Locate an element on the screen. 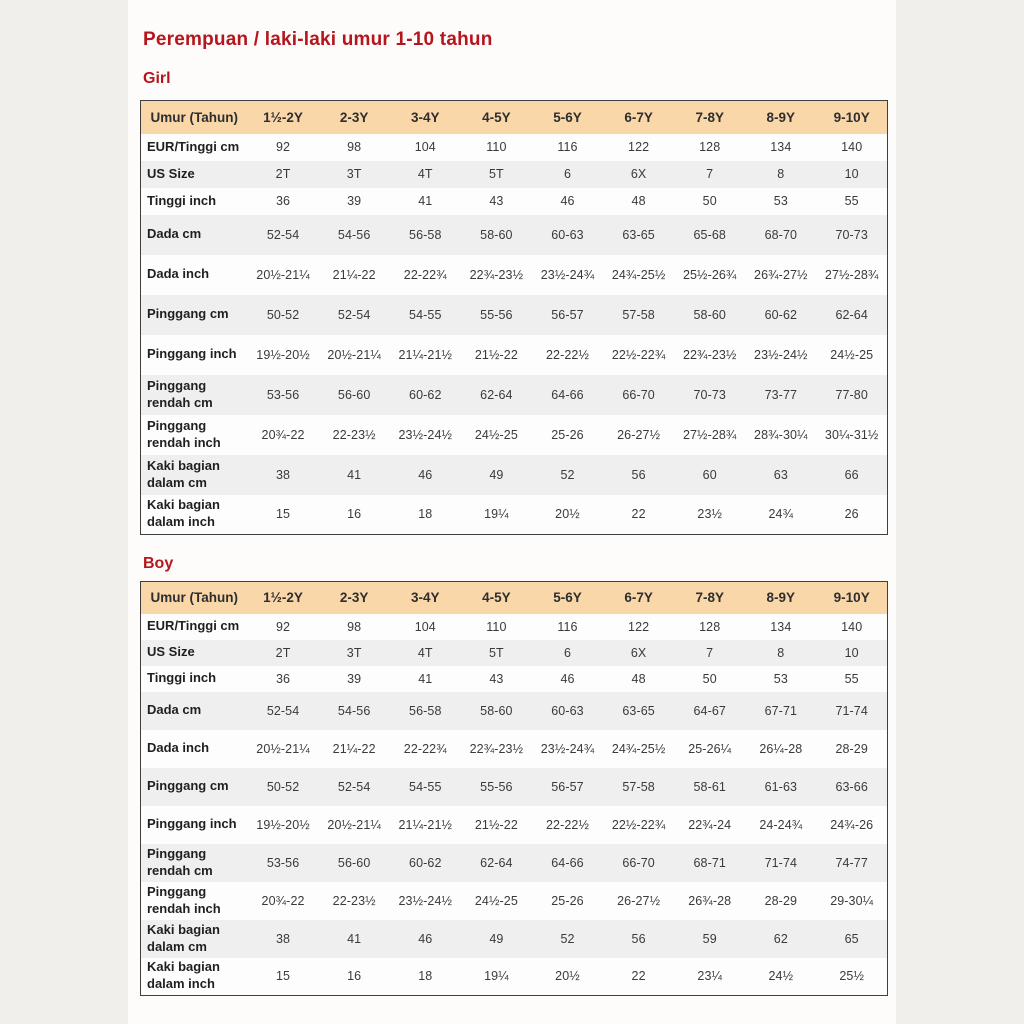  size-value-cell: 25-26¼ is located at coordinates (710, 748).